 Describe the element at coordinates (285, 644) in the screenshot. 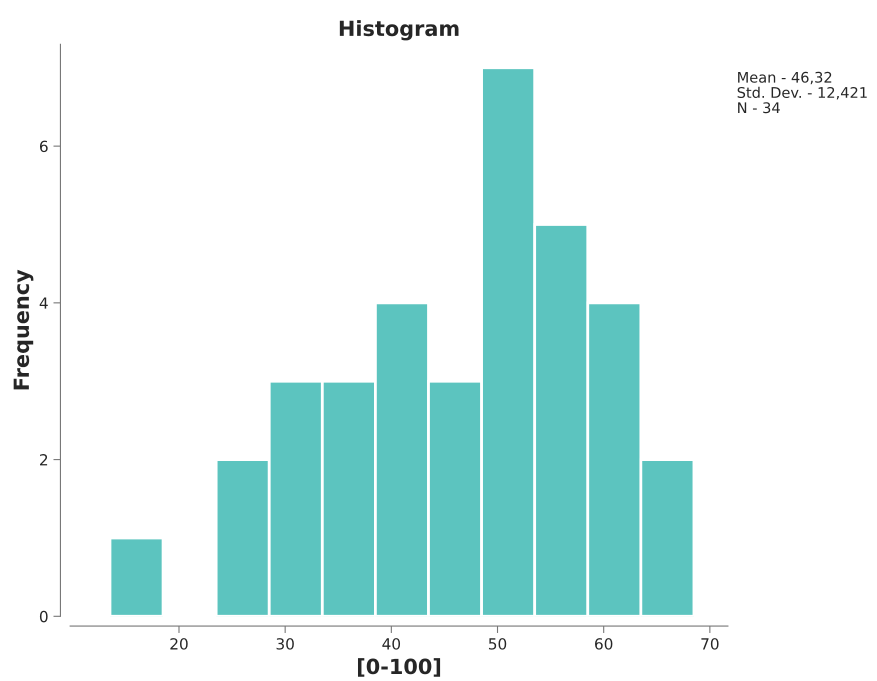

I see `x-tick-label: 30` at that location.